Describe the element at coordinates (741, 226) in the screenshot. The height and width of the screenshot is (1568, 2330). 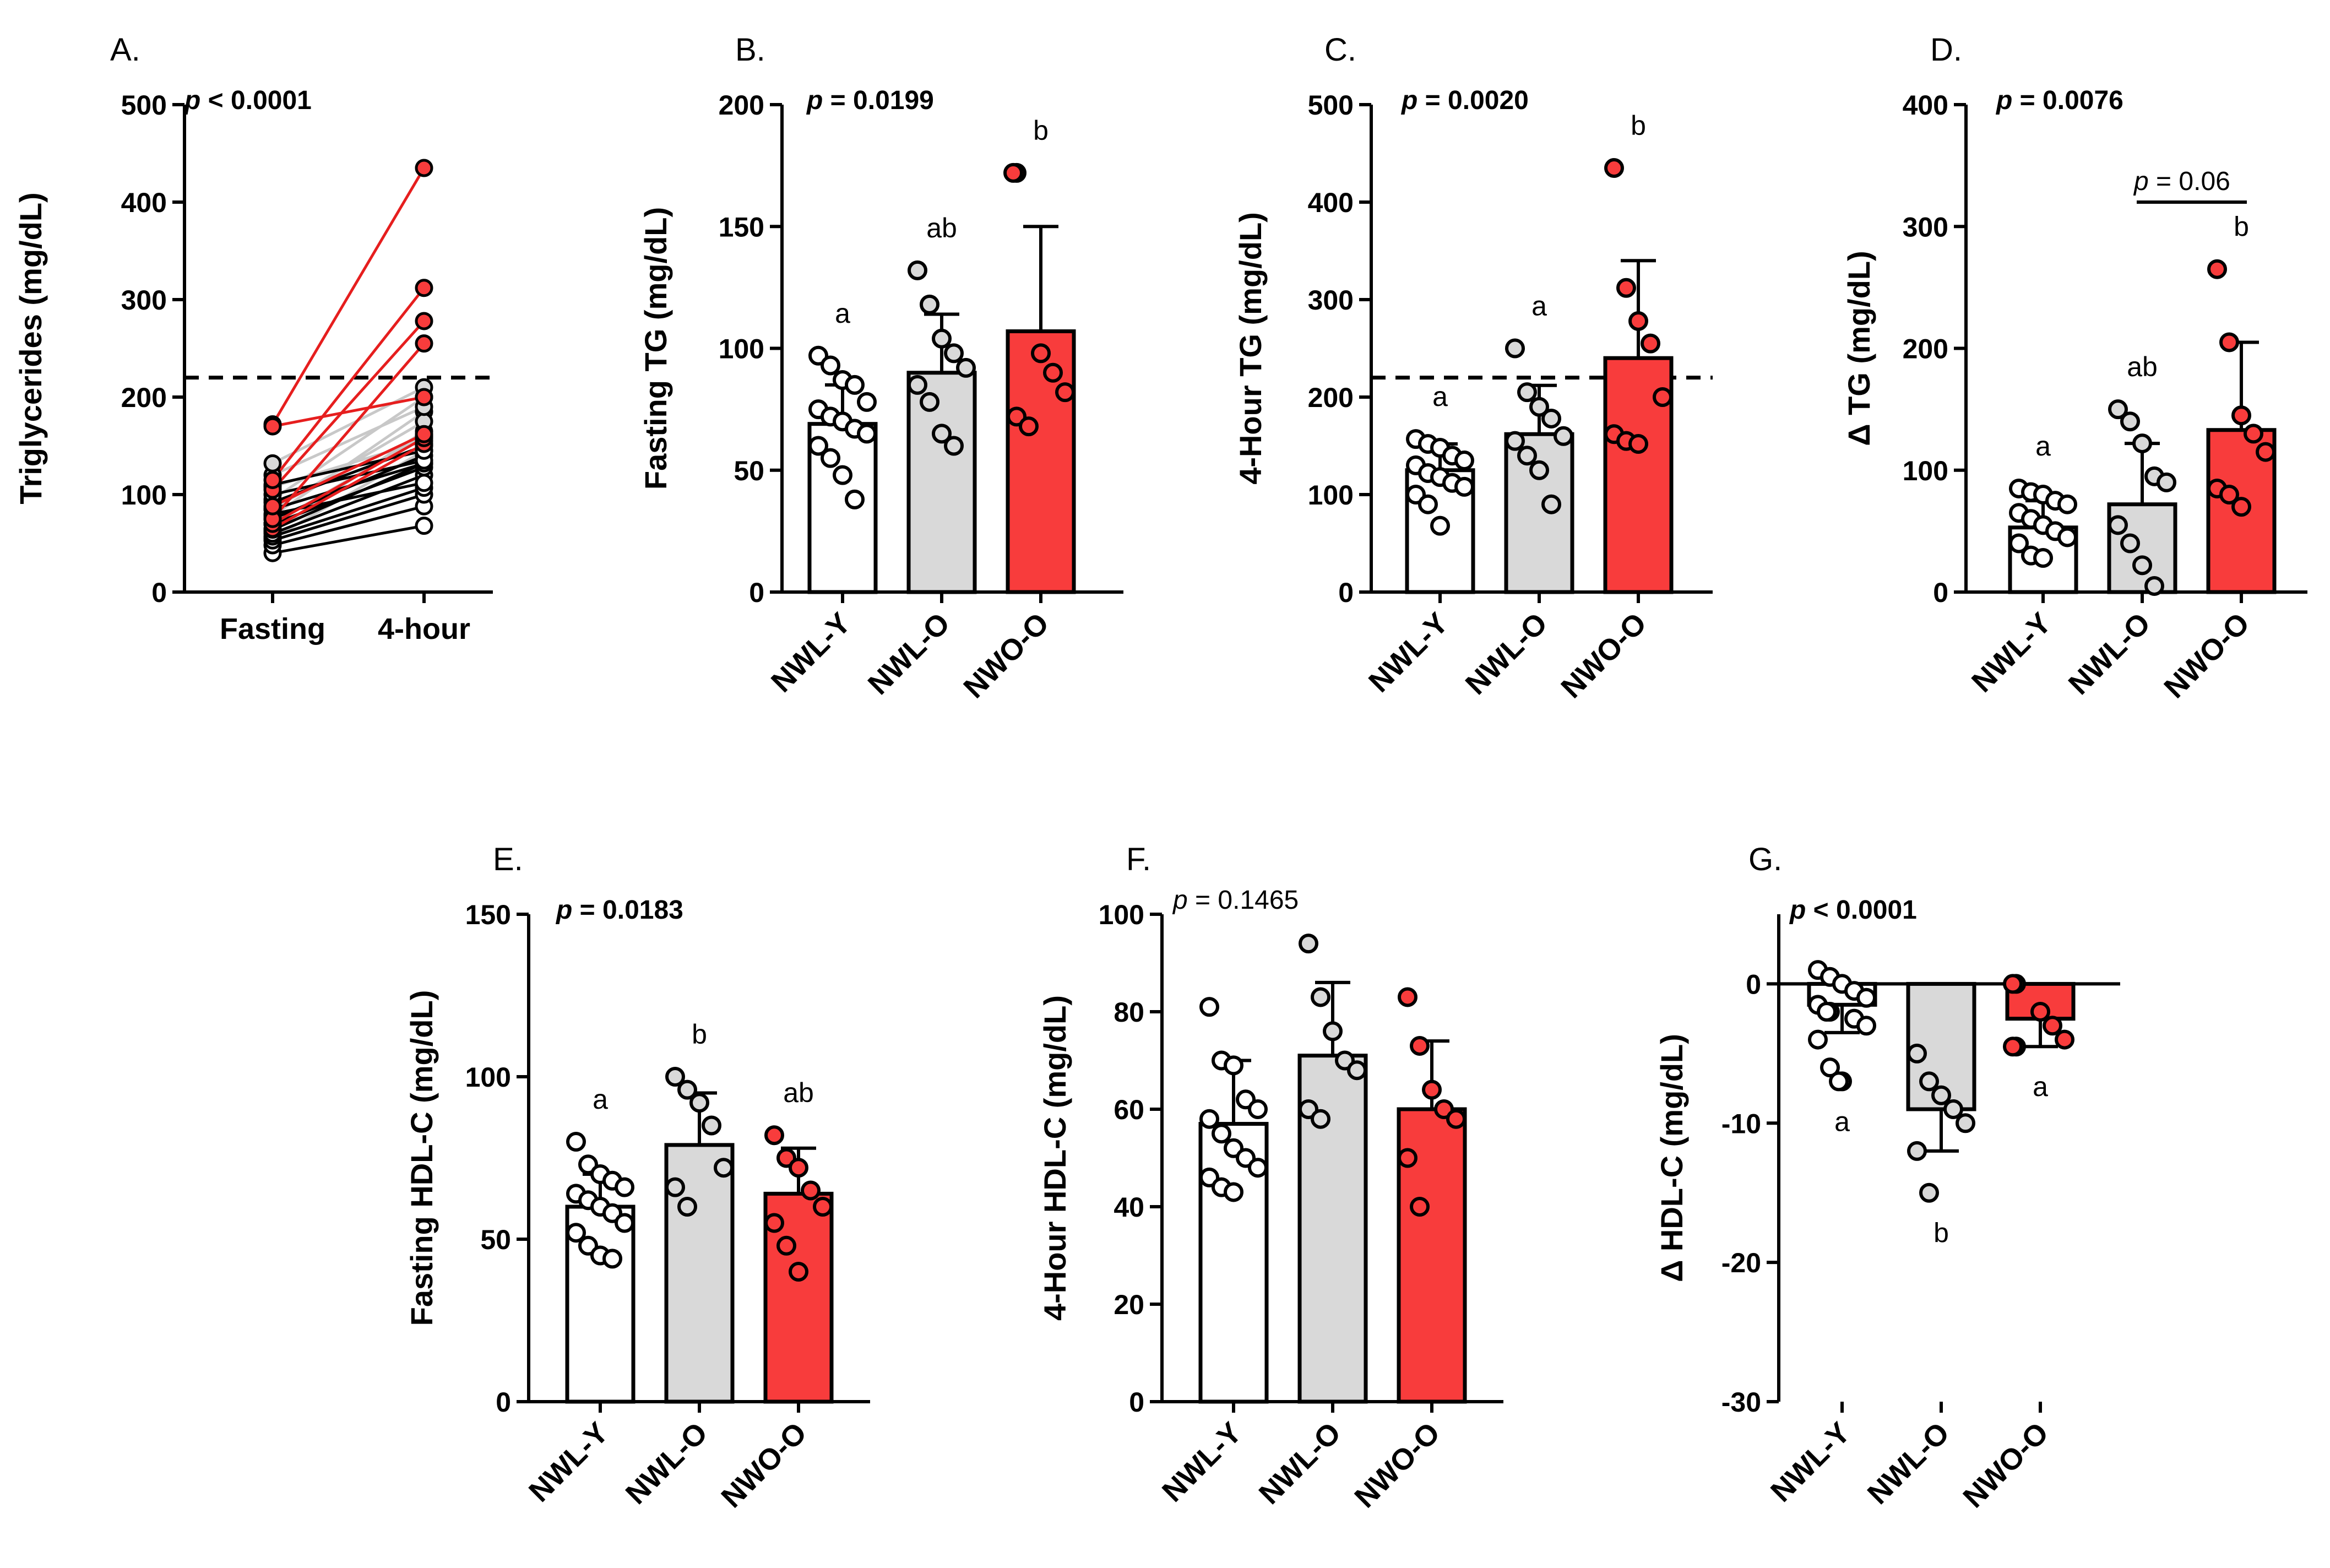
I see `y-tick-label: 150` at that location.